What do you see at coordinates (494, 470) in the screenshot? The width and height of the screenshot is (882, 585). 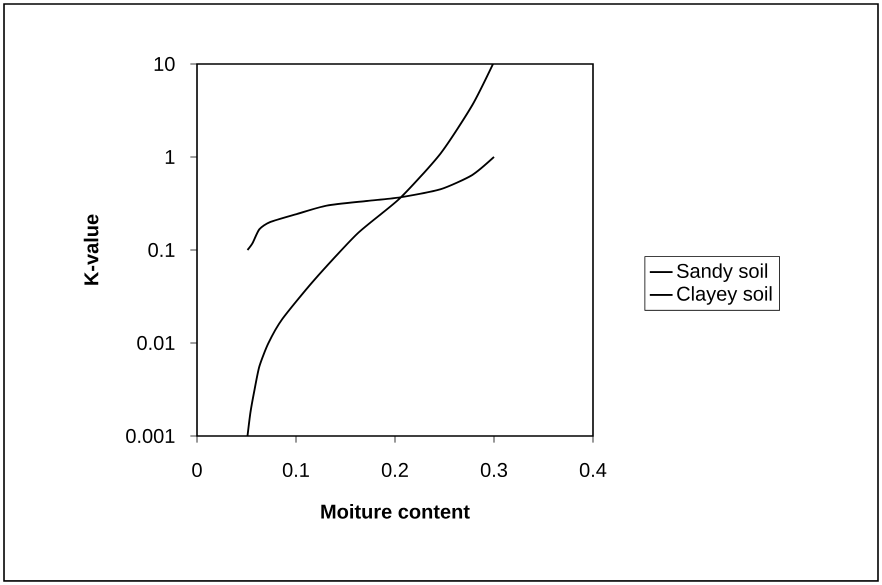 I see `x-tick-label: 0.3` at bounding box center [494, 470].